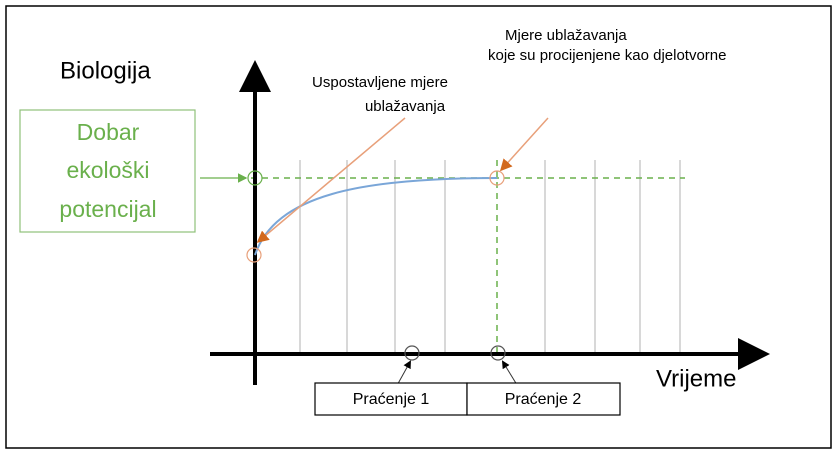 This screenshot has height=454, width=837. I want to click on annotation: Uspostavljene mjere, so click(380, 82).